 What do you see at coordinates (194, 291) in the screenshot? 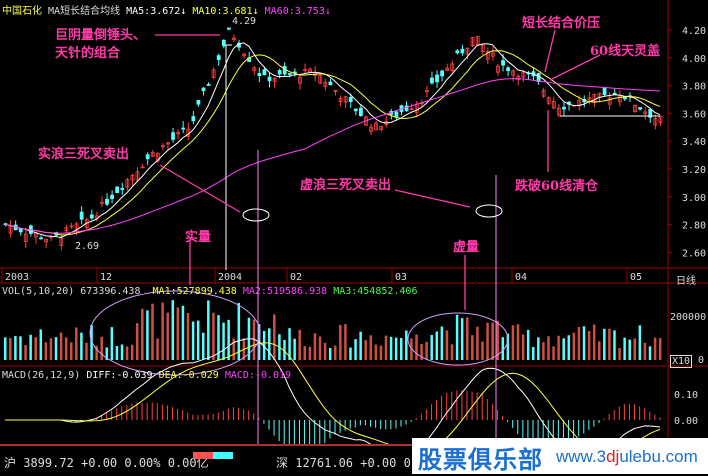
I see `vol-ma1: MA1:527899.438` at bounding box center [194, 291].